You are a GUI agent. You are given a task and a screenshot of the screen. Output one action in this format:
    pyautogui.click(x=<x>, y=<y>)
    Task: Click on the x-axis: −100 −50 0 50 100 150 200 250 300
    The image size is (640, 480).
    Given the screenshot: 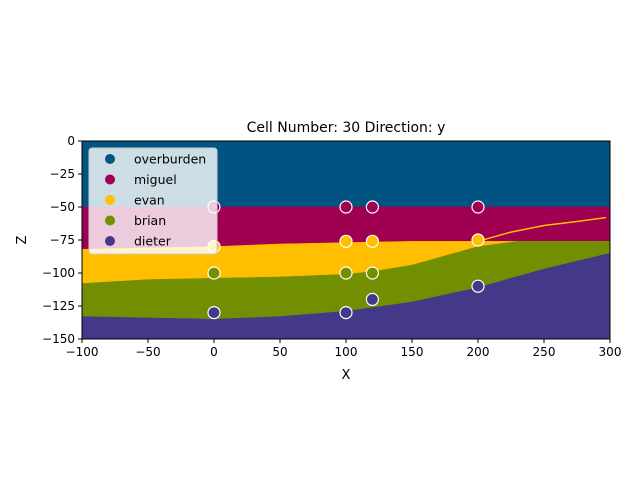 What is the action you would take?
    pyautogui.click(x=344, y=349)
    